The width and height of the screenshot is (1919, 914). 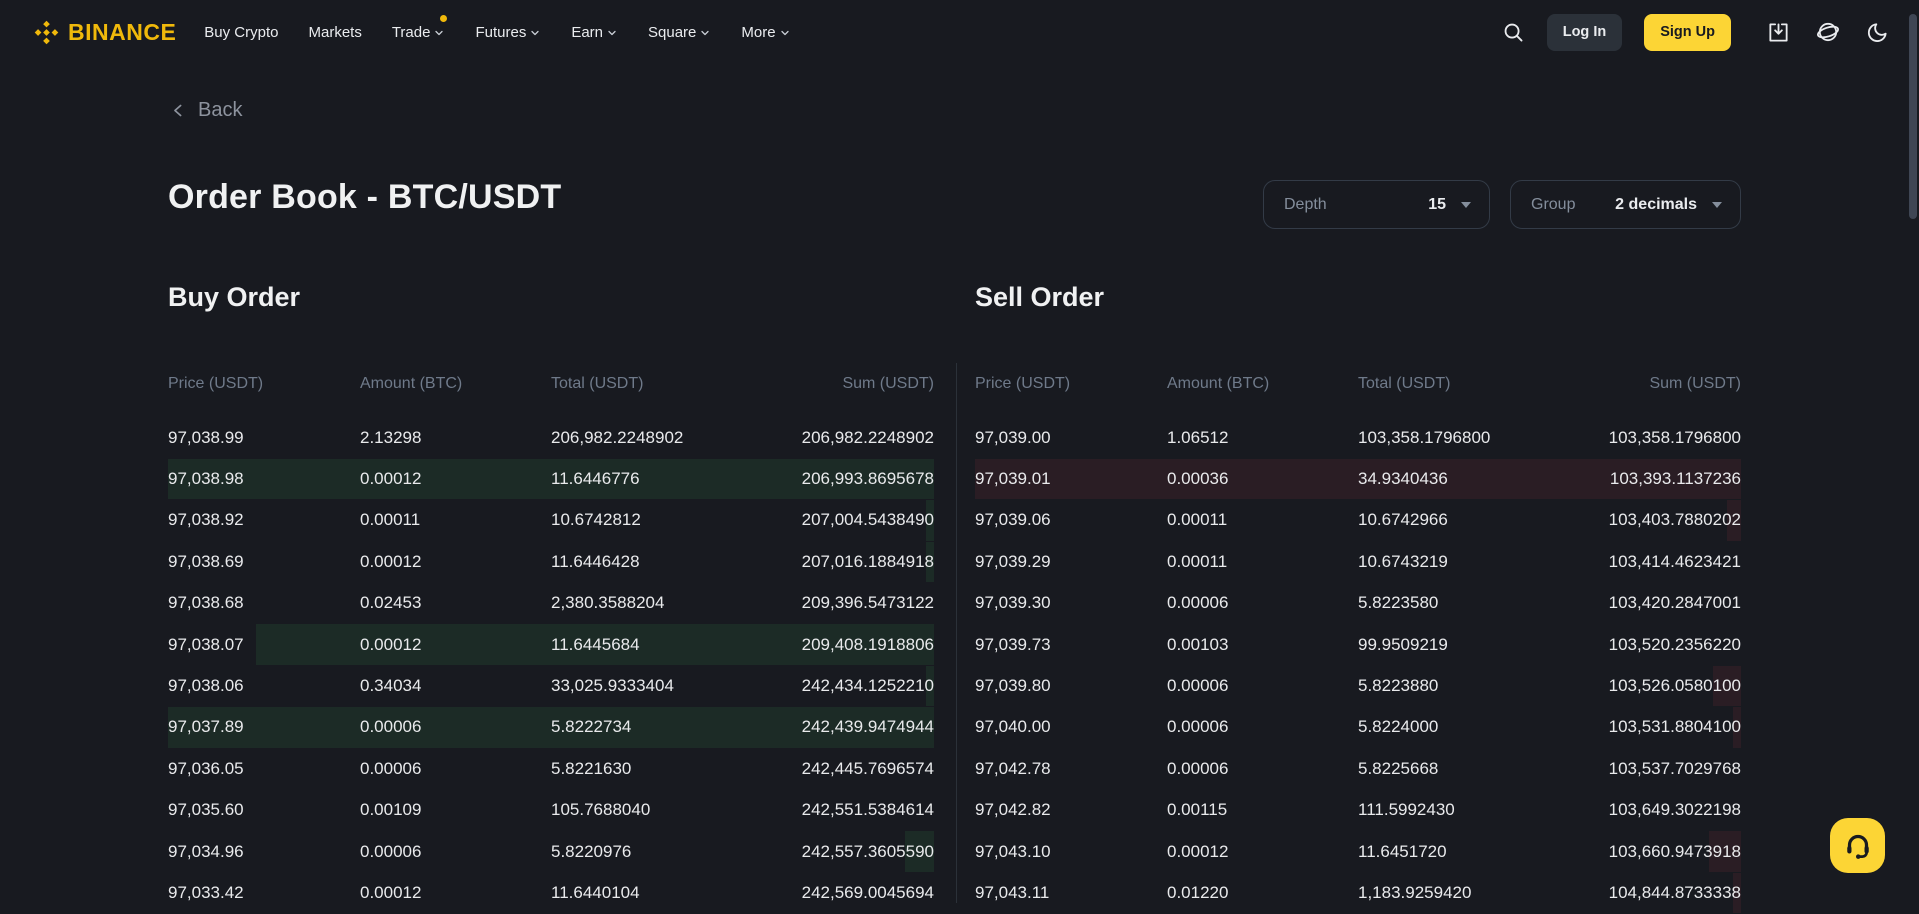 I want to click on nav-item-more: More, so click(x=765, y=32).